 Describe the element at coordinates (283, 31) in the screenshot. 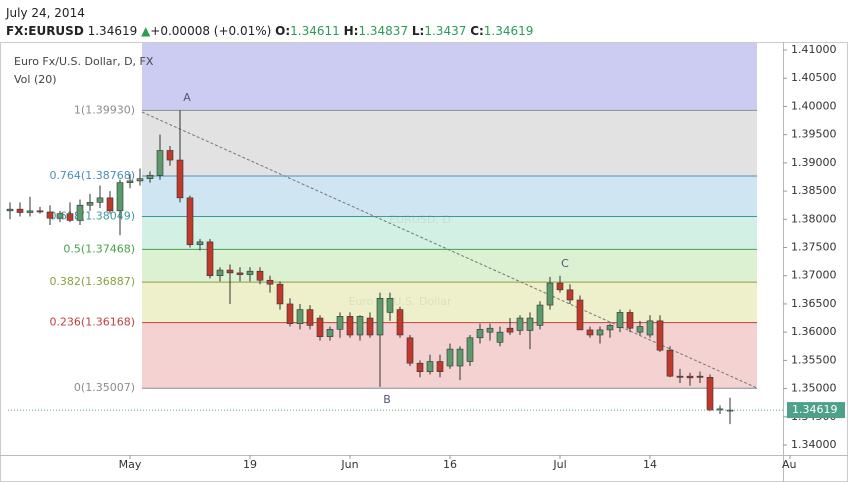

I see `o-label: O:` at that location.